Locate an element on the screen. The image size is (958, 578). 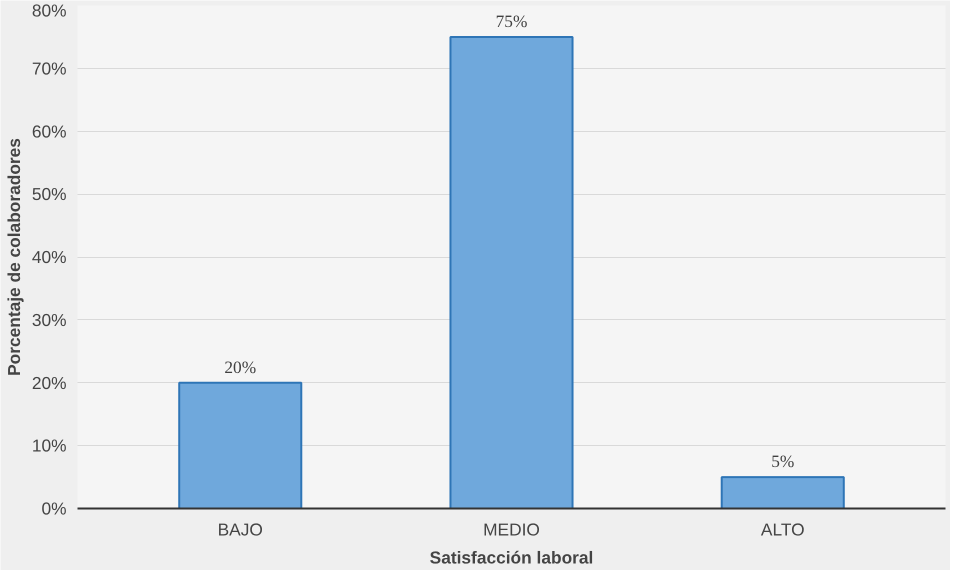
y-tick-label: 20% is located at coordinates (49, 382).